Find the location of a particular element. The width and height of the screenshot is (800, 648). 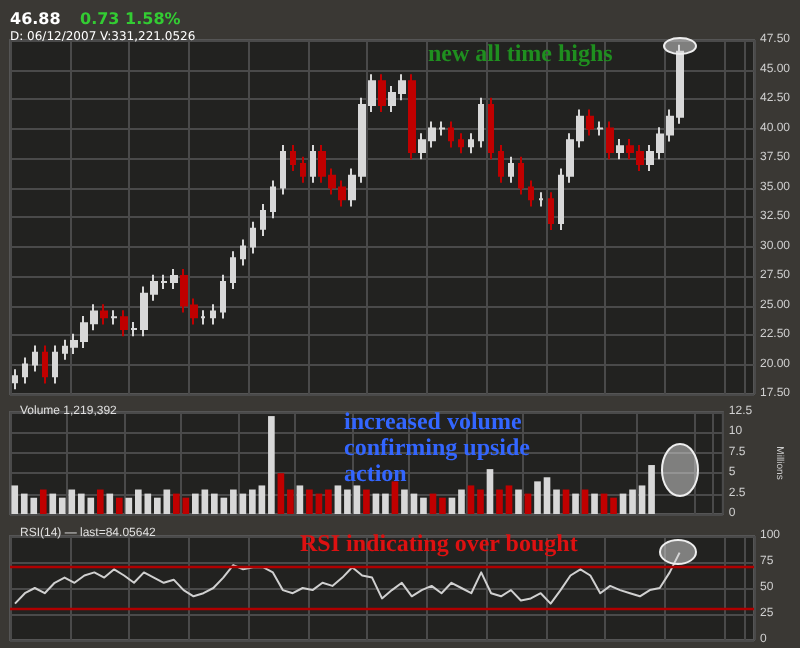

text: 46.88 is located at coordinates (36, 19).